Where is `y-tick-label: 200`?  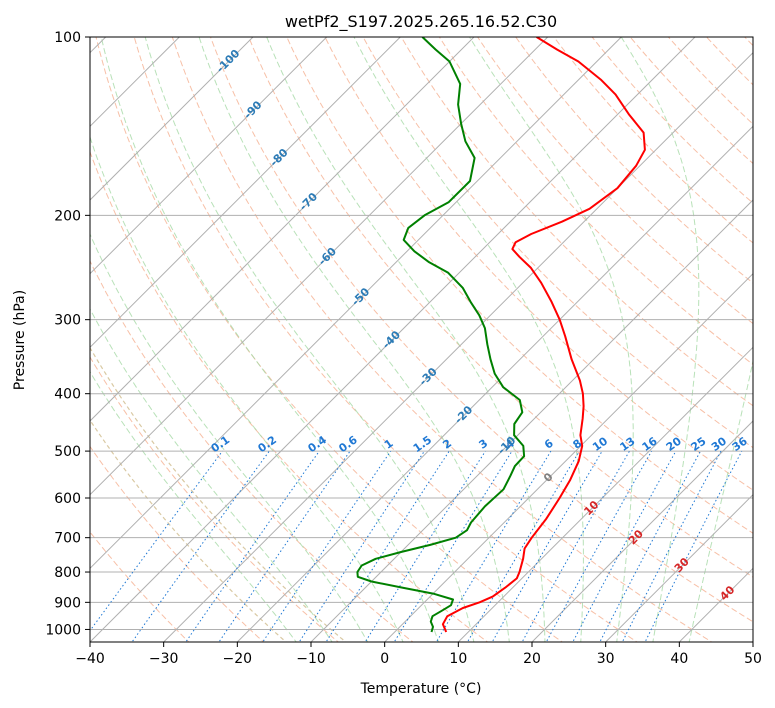
y-tick-label: 200 is located at coordinates (67, 216).